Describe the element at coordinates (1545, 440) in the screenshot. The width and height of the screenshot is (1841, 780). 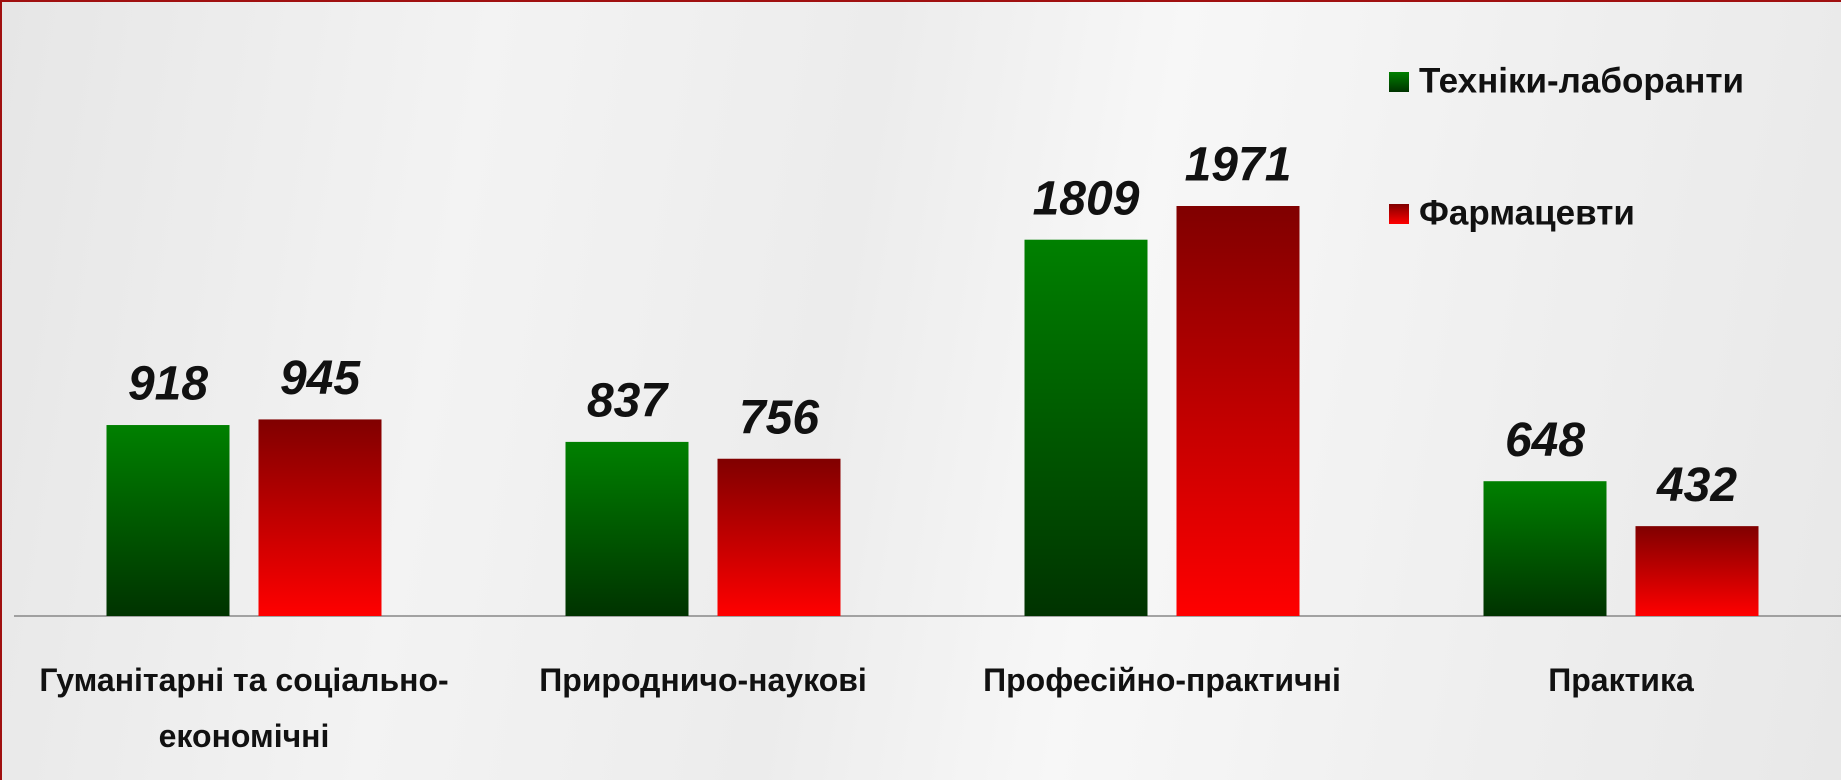
I see `value-label: 648` at that location.